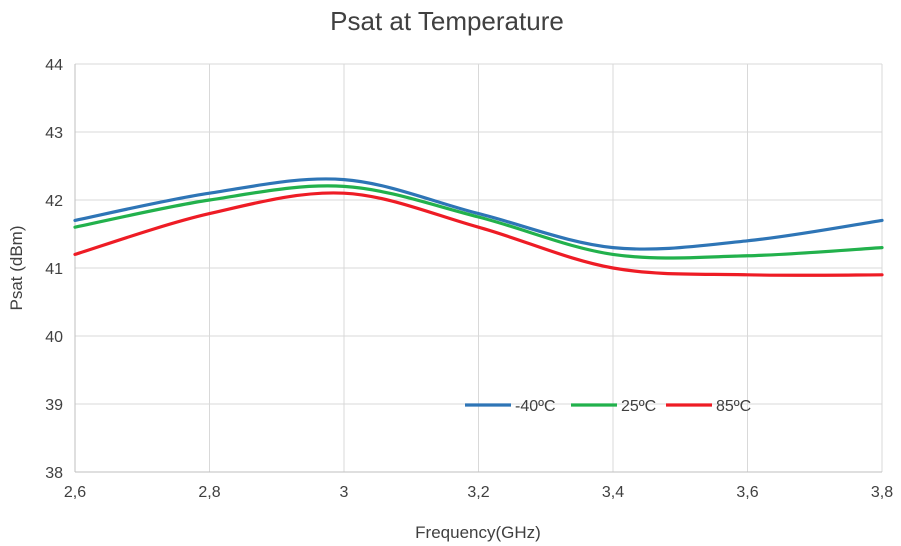 This screenshot has height=546, width=901. What do you see at coordinates (344, 492) in the screenshot?
I see `x-tick-label: 3` at bounding box center [344, 492].